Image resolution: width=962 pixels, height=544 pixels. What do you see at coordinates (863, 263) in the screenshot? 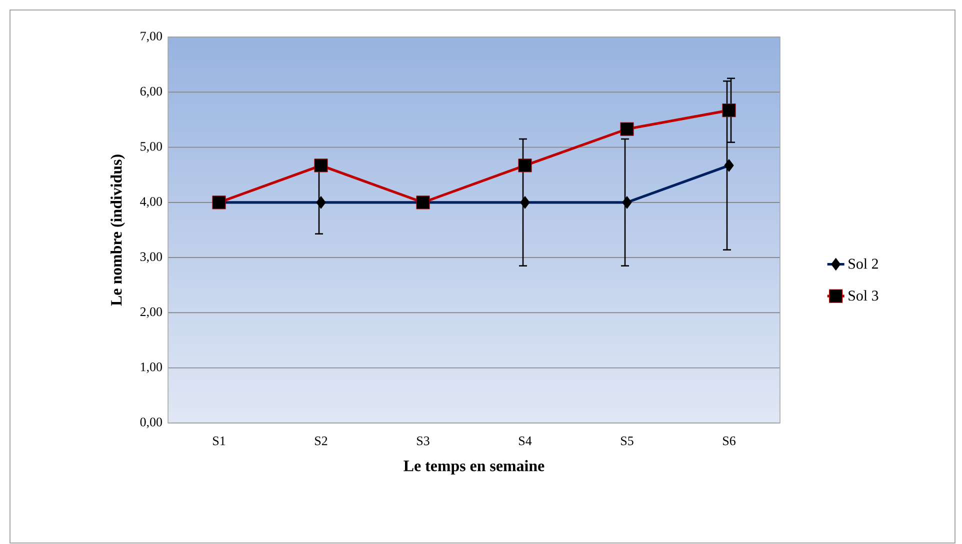
I see `legend-label: Sol 2` at bounding box center [863, 263].